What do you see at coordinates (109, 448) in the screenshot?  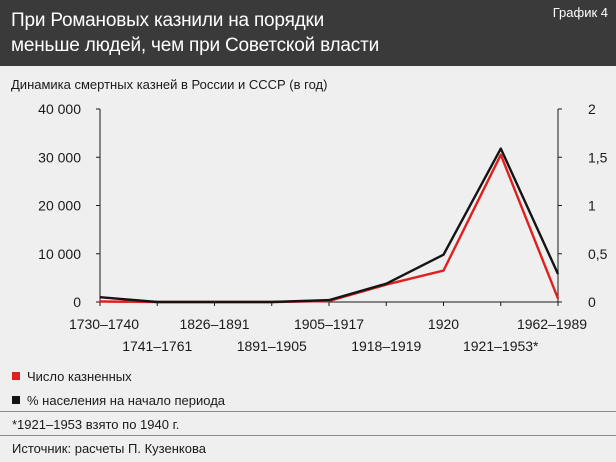 I see `source-note: Источник: расчеты П. Кузенкова` at bounding box center [109, 448].